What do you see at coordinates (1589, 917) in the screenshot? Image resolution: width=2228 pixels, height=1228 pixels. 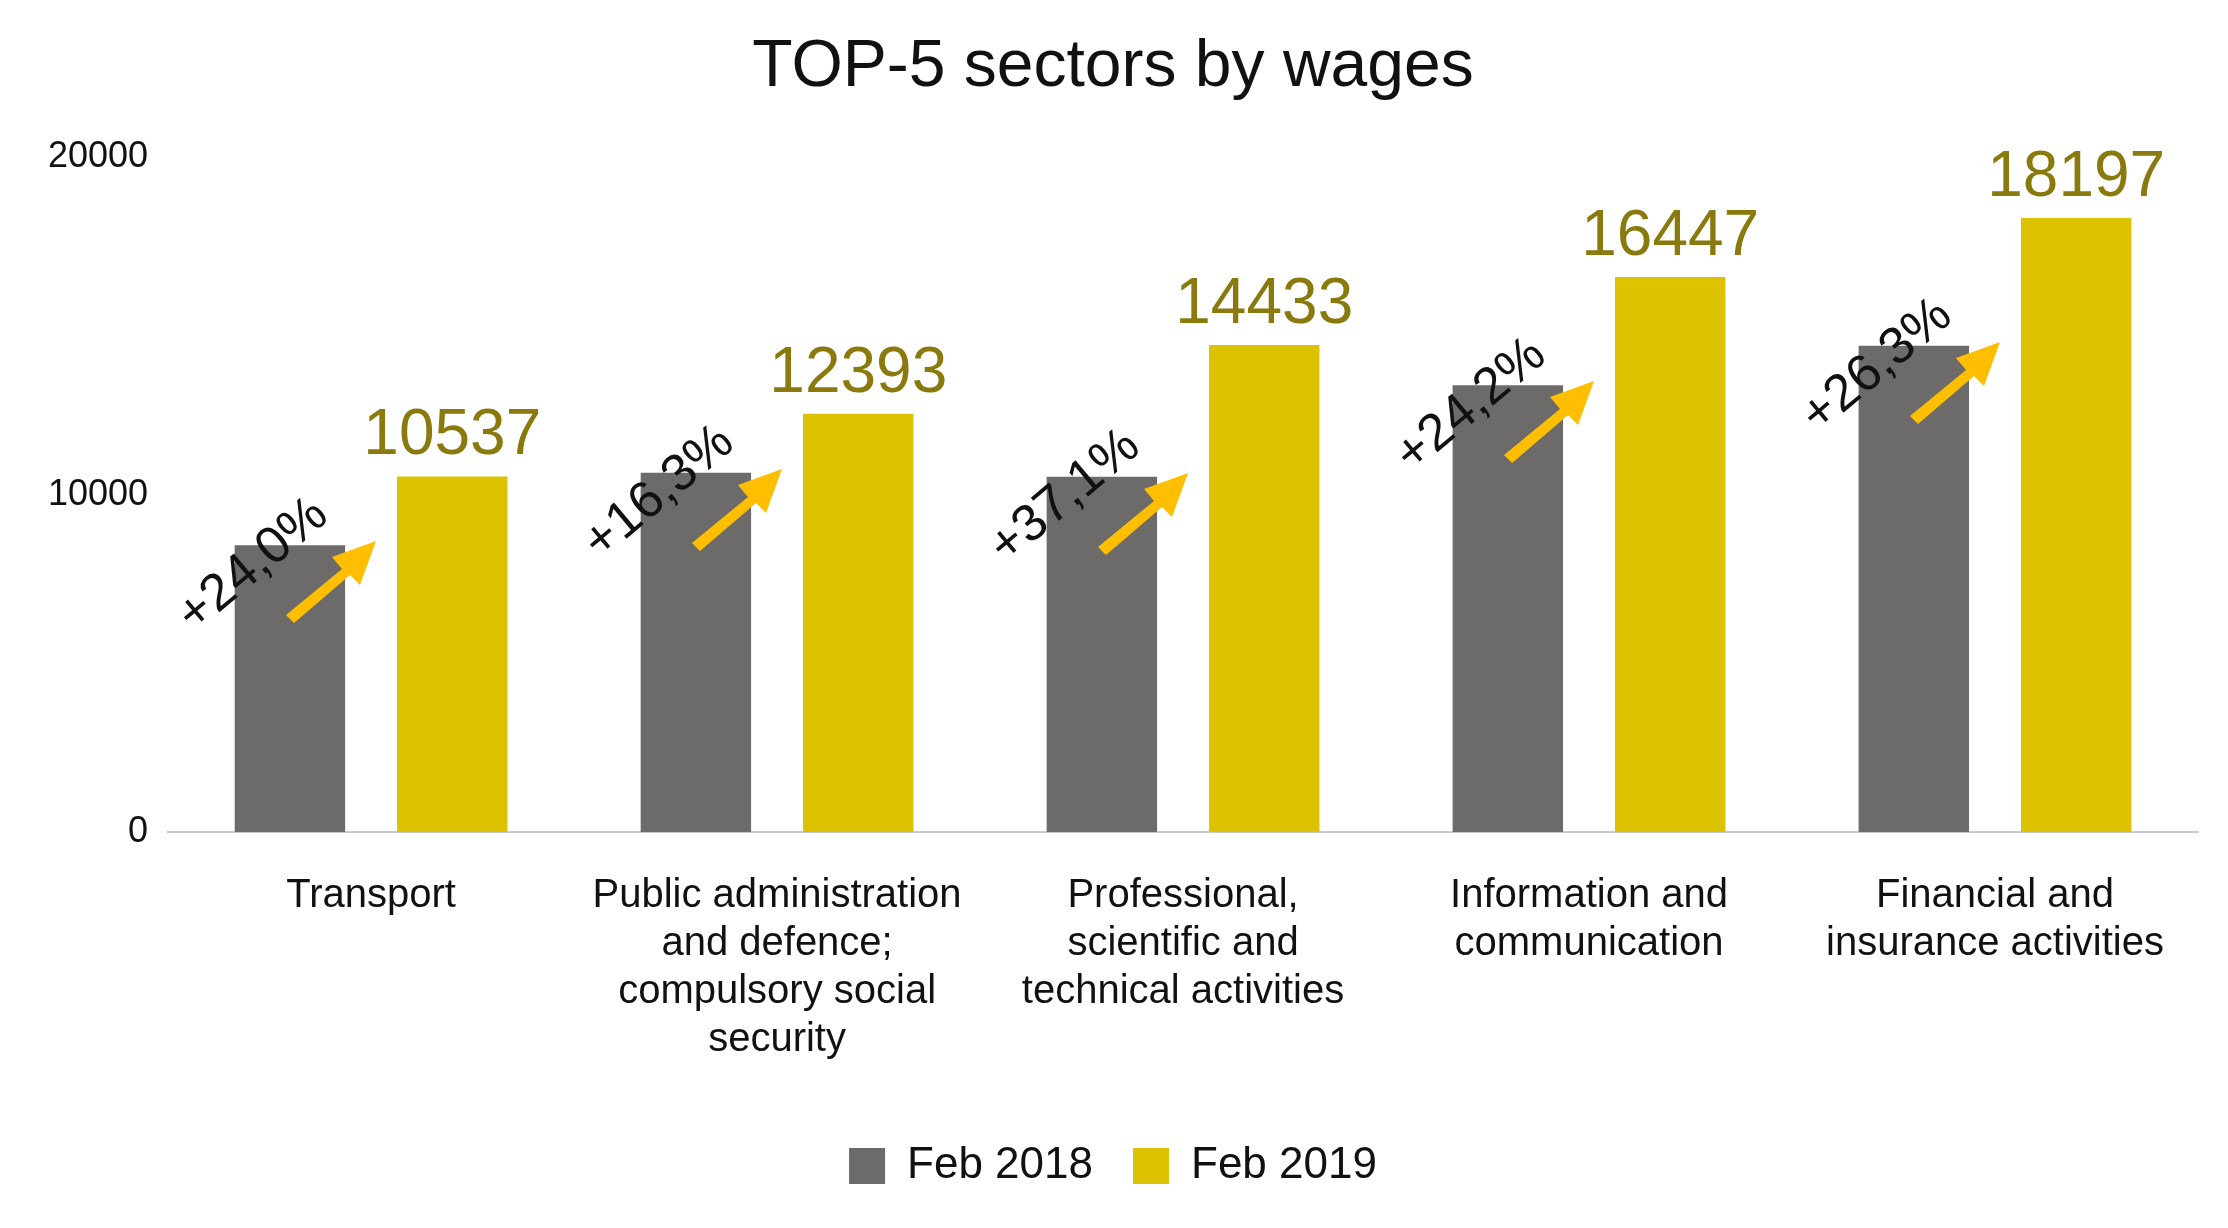 I see `x-tick-label: Information and communication` at bounding box center [1589, 917].